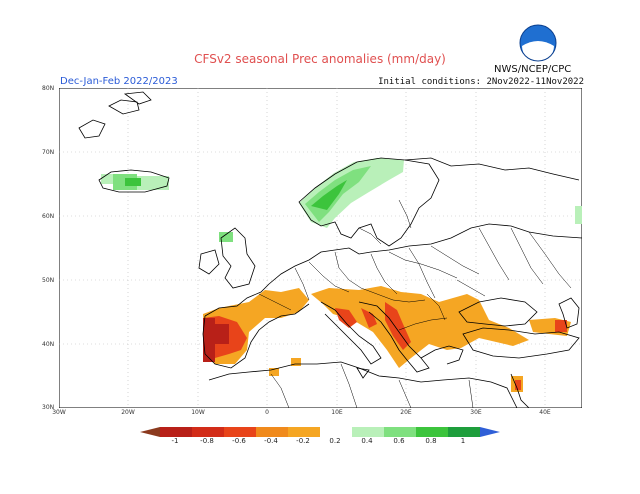  Describe the element at coordinates (538, 43) in the screenshot. I see `noaa-logo` at that location.